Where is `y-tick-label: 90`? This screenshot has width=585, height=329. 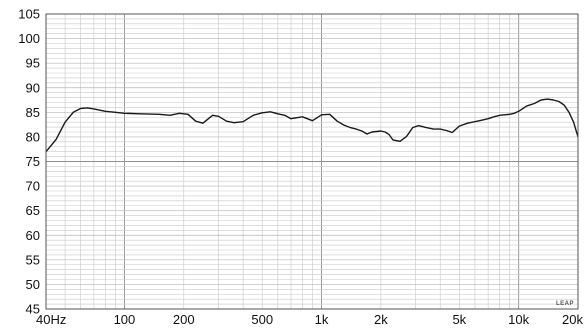 y-tick-label: 90 is located at coordinates (33, 87).